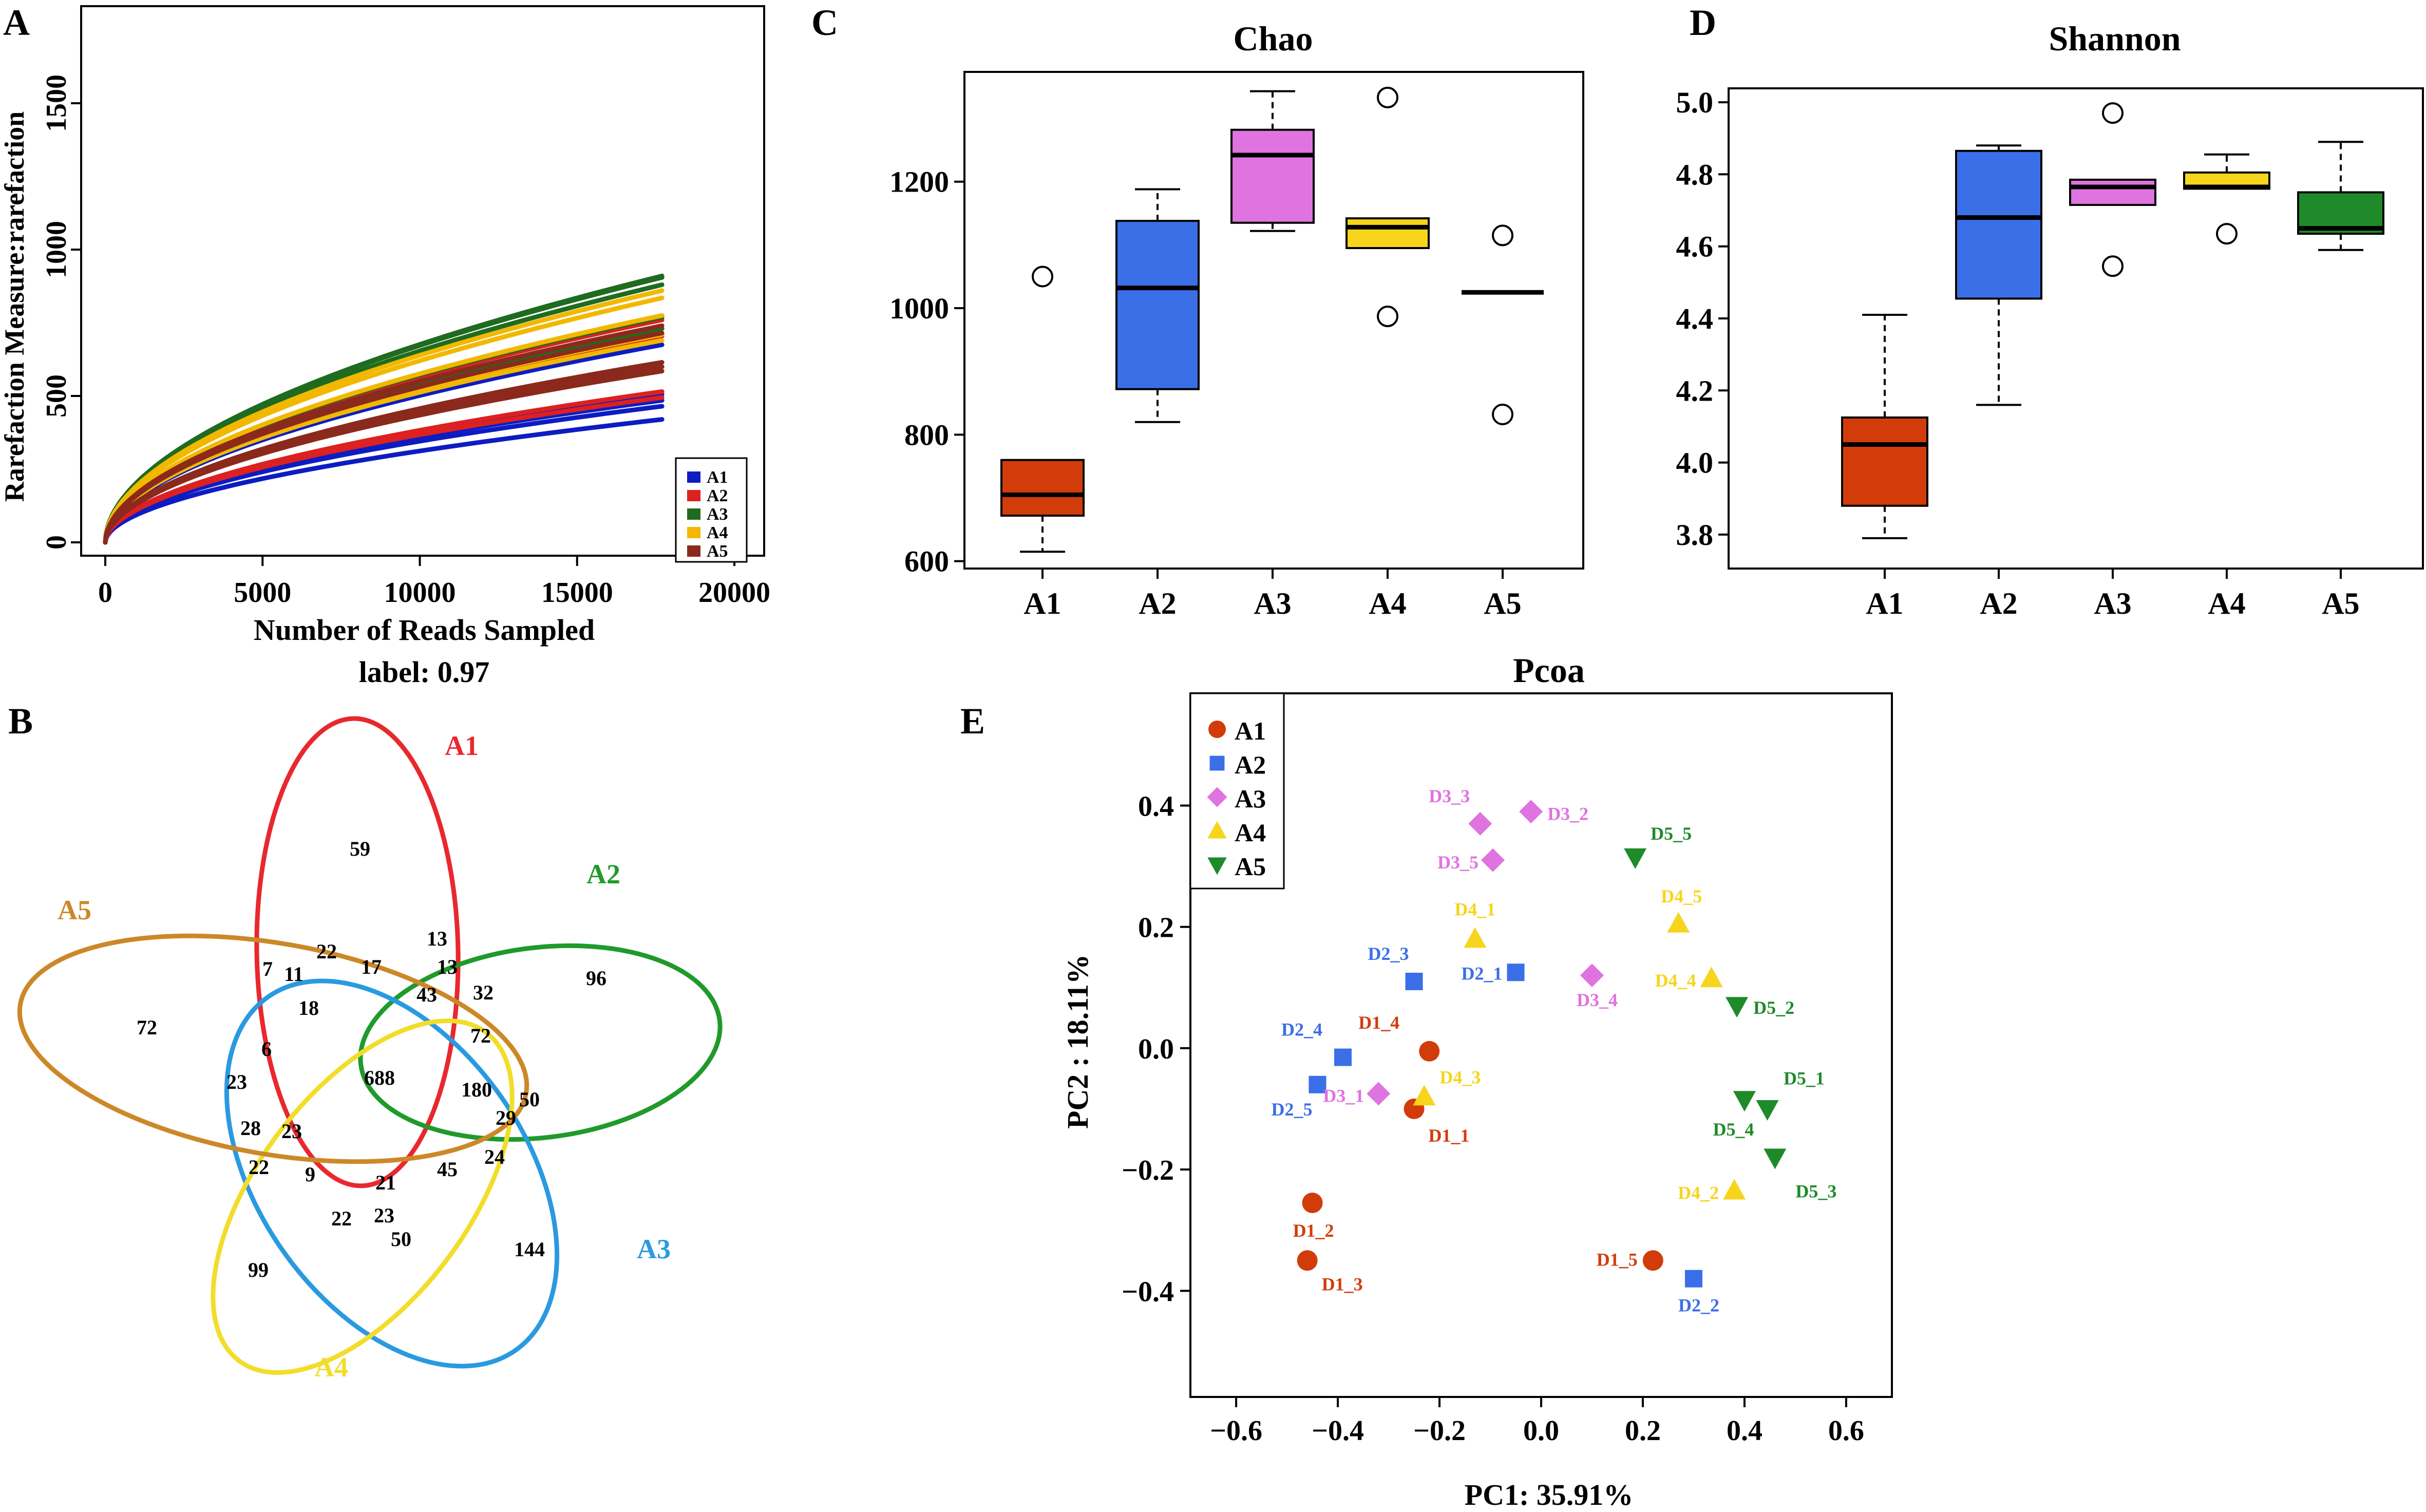  What do you see at coordinates (717, 532) in the screenshot?
I see `rarefaction-legend-label-A4: A4` at bounding box center [717, 532].